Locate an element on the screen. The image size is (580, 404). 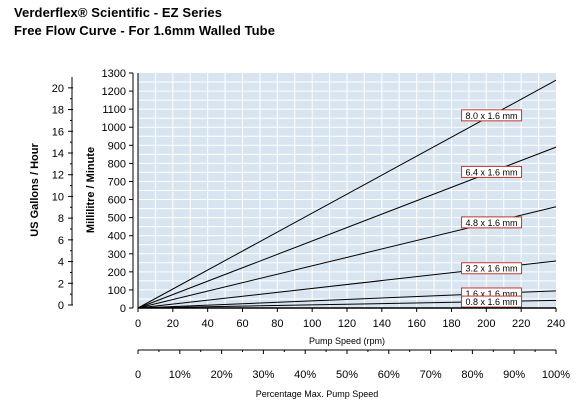
y2-tick-label: 14 is located at coordinates (58, 154).